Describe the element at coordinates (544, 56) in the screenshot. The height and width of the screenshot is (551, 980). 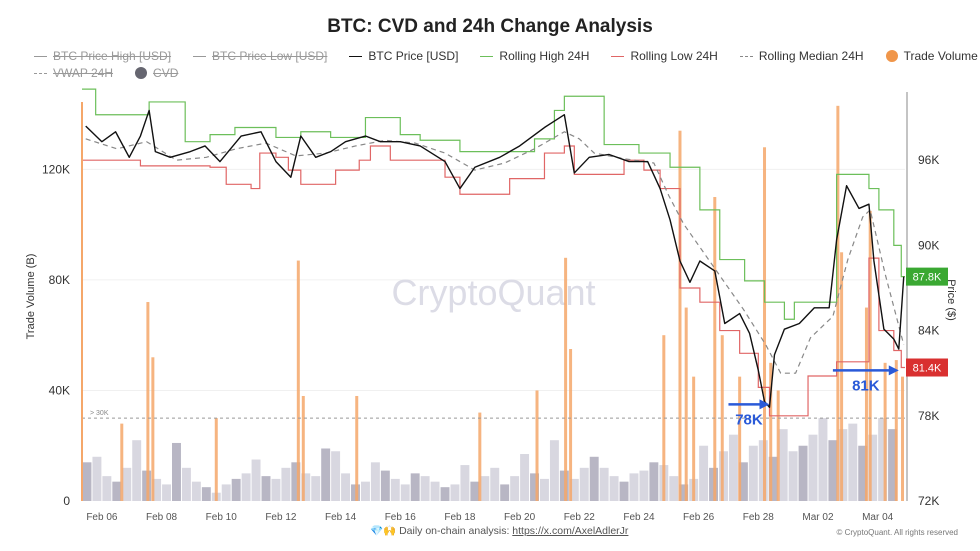
I see `legend-label: Rolling High 24H` at that location.